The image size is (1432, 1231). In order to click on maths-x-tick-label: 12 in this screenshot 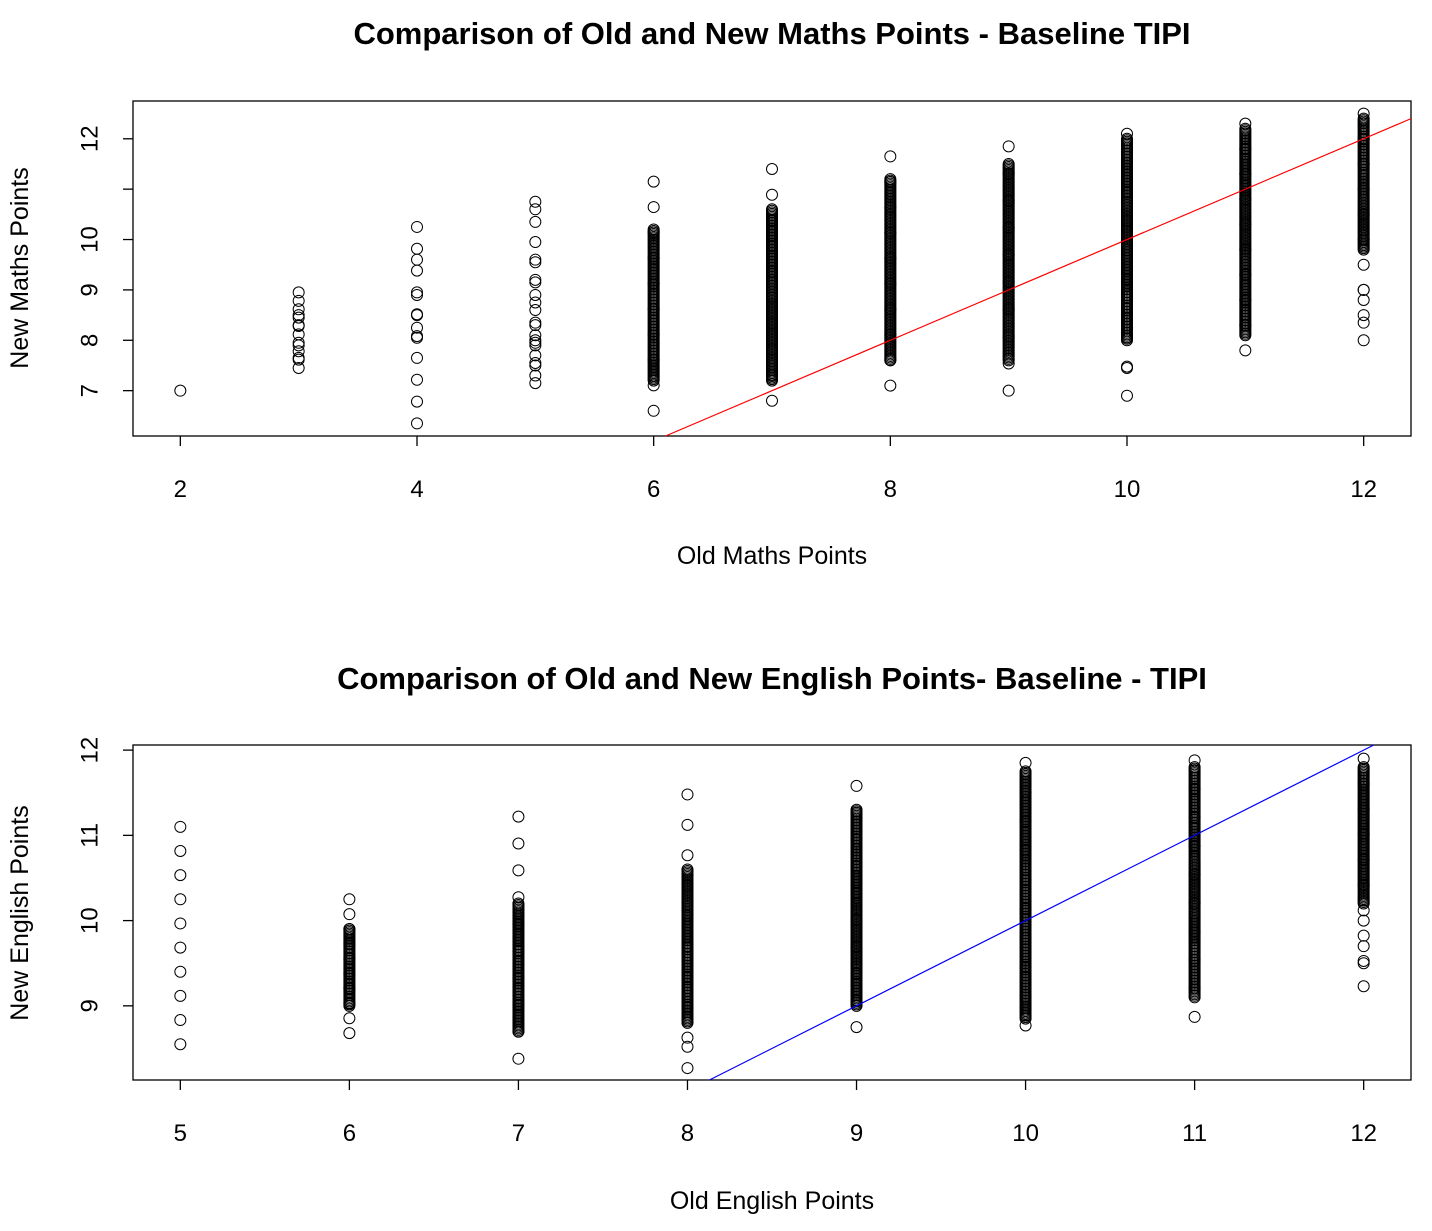, I will do `click(1363, 489)`.